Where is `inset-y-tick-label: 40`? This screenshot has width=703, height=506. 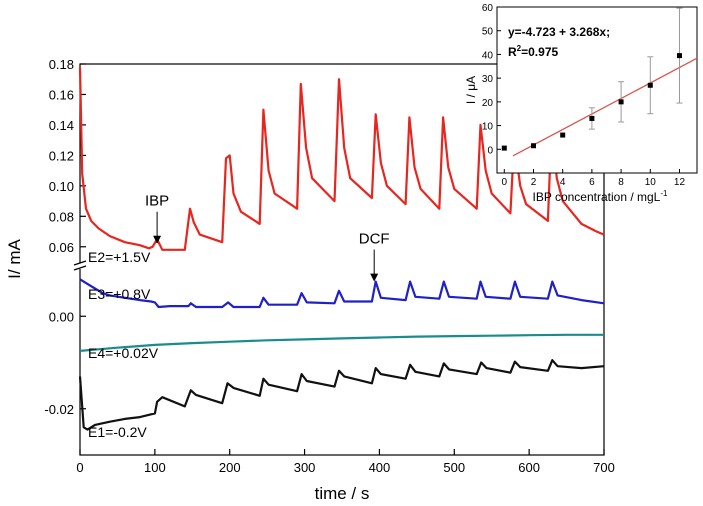
inset-y-tick-label: 40 is located at coordinates (488, 55).